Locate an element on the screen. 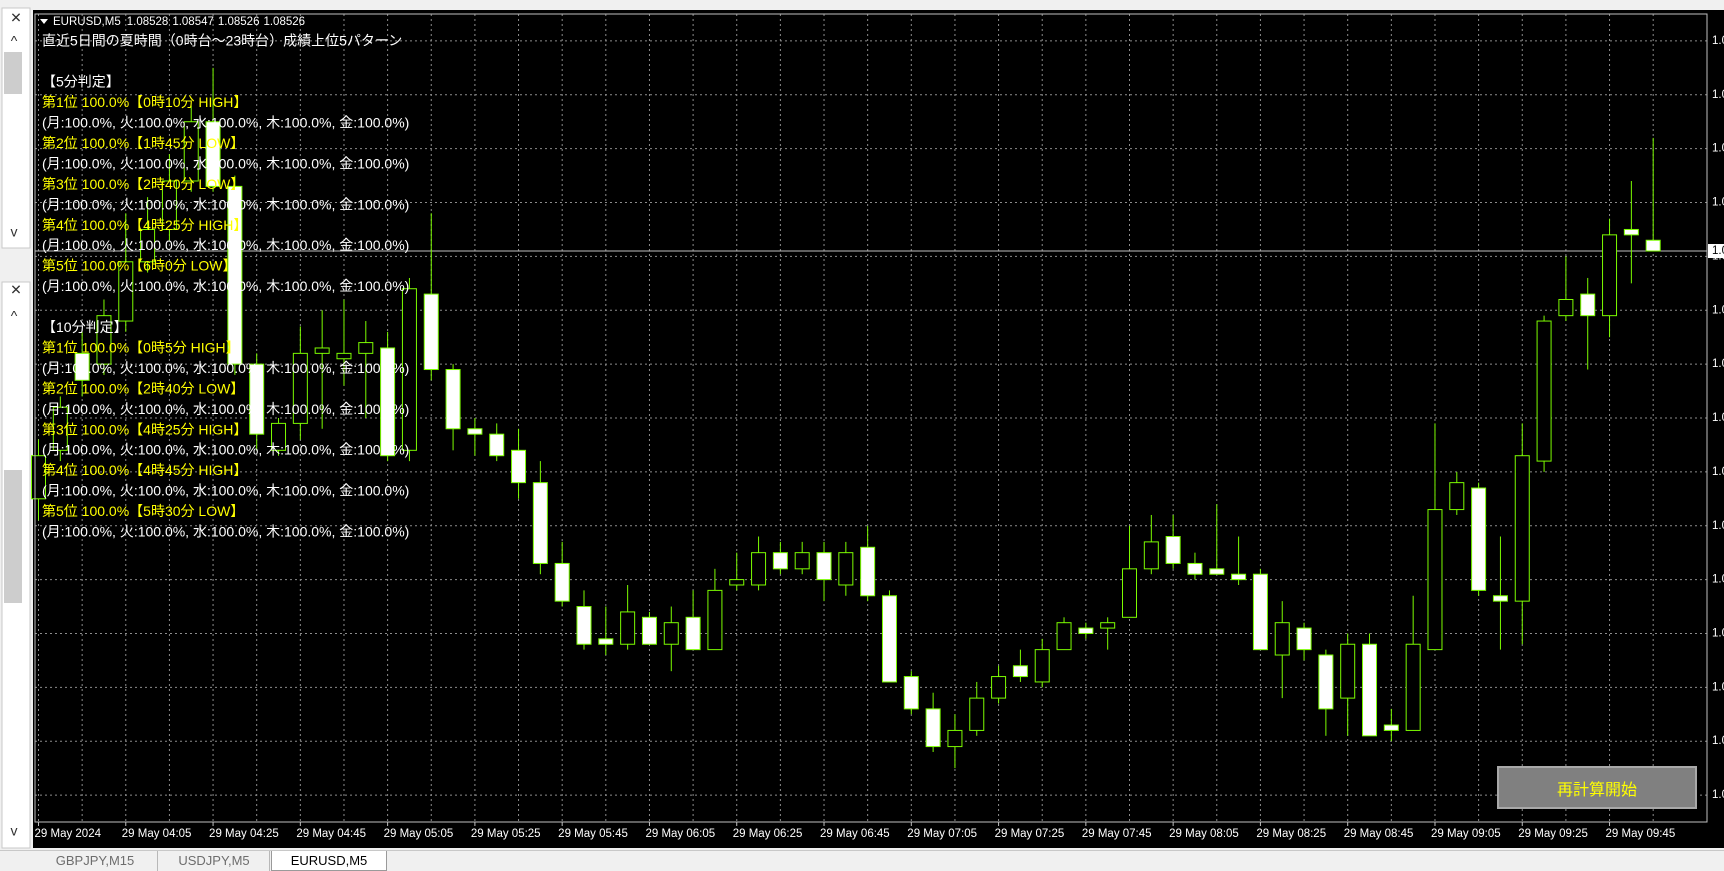 Image resolution: width=1724 pixels, height=871 pixels. tab-active: EURUSD,M5 is located at coordinates (329, 861).